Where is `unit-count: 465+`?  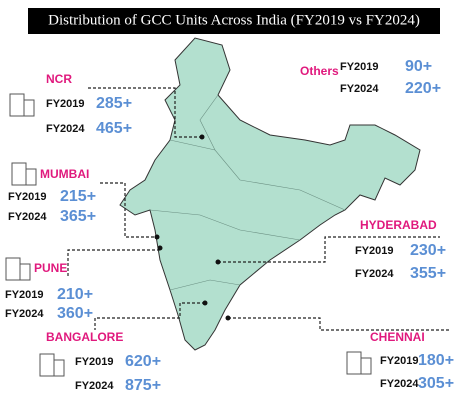 unit-count: 465+ is located at coordinates (114, 128).